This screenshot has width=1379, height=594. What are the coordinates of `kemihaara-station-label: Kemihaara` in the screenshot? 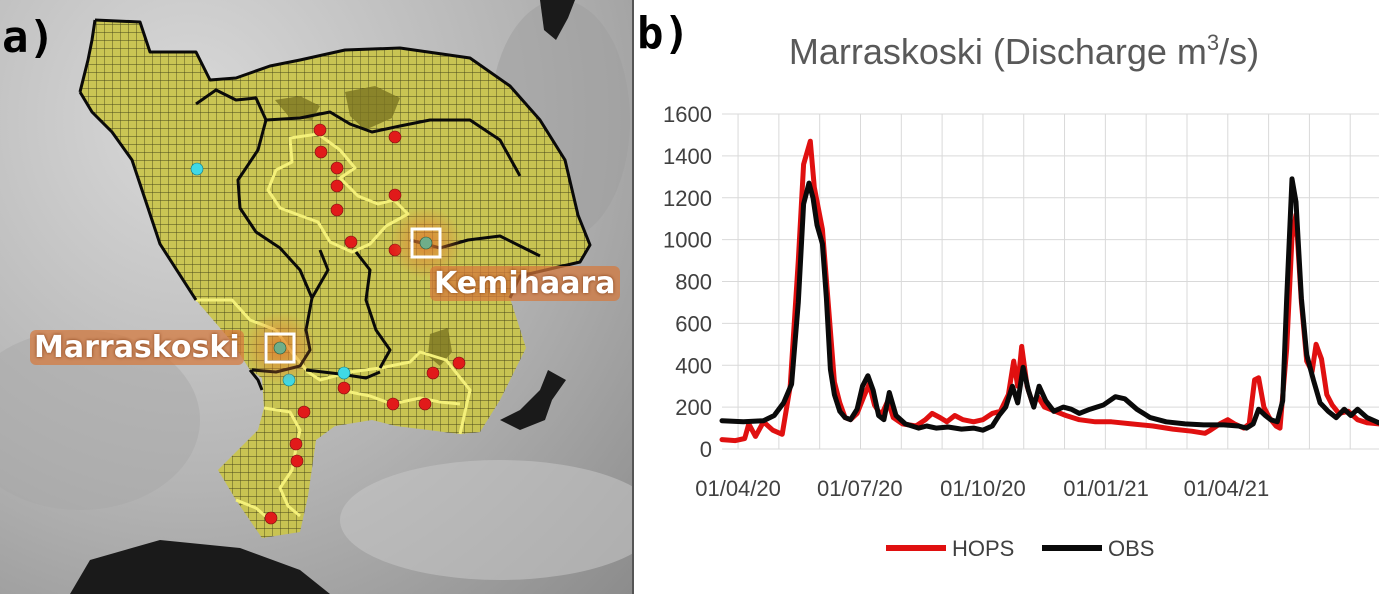 It's located at (525, 283).